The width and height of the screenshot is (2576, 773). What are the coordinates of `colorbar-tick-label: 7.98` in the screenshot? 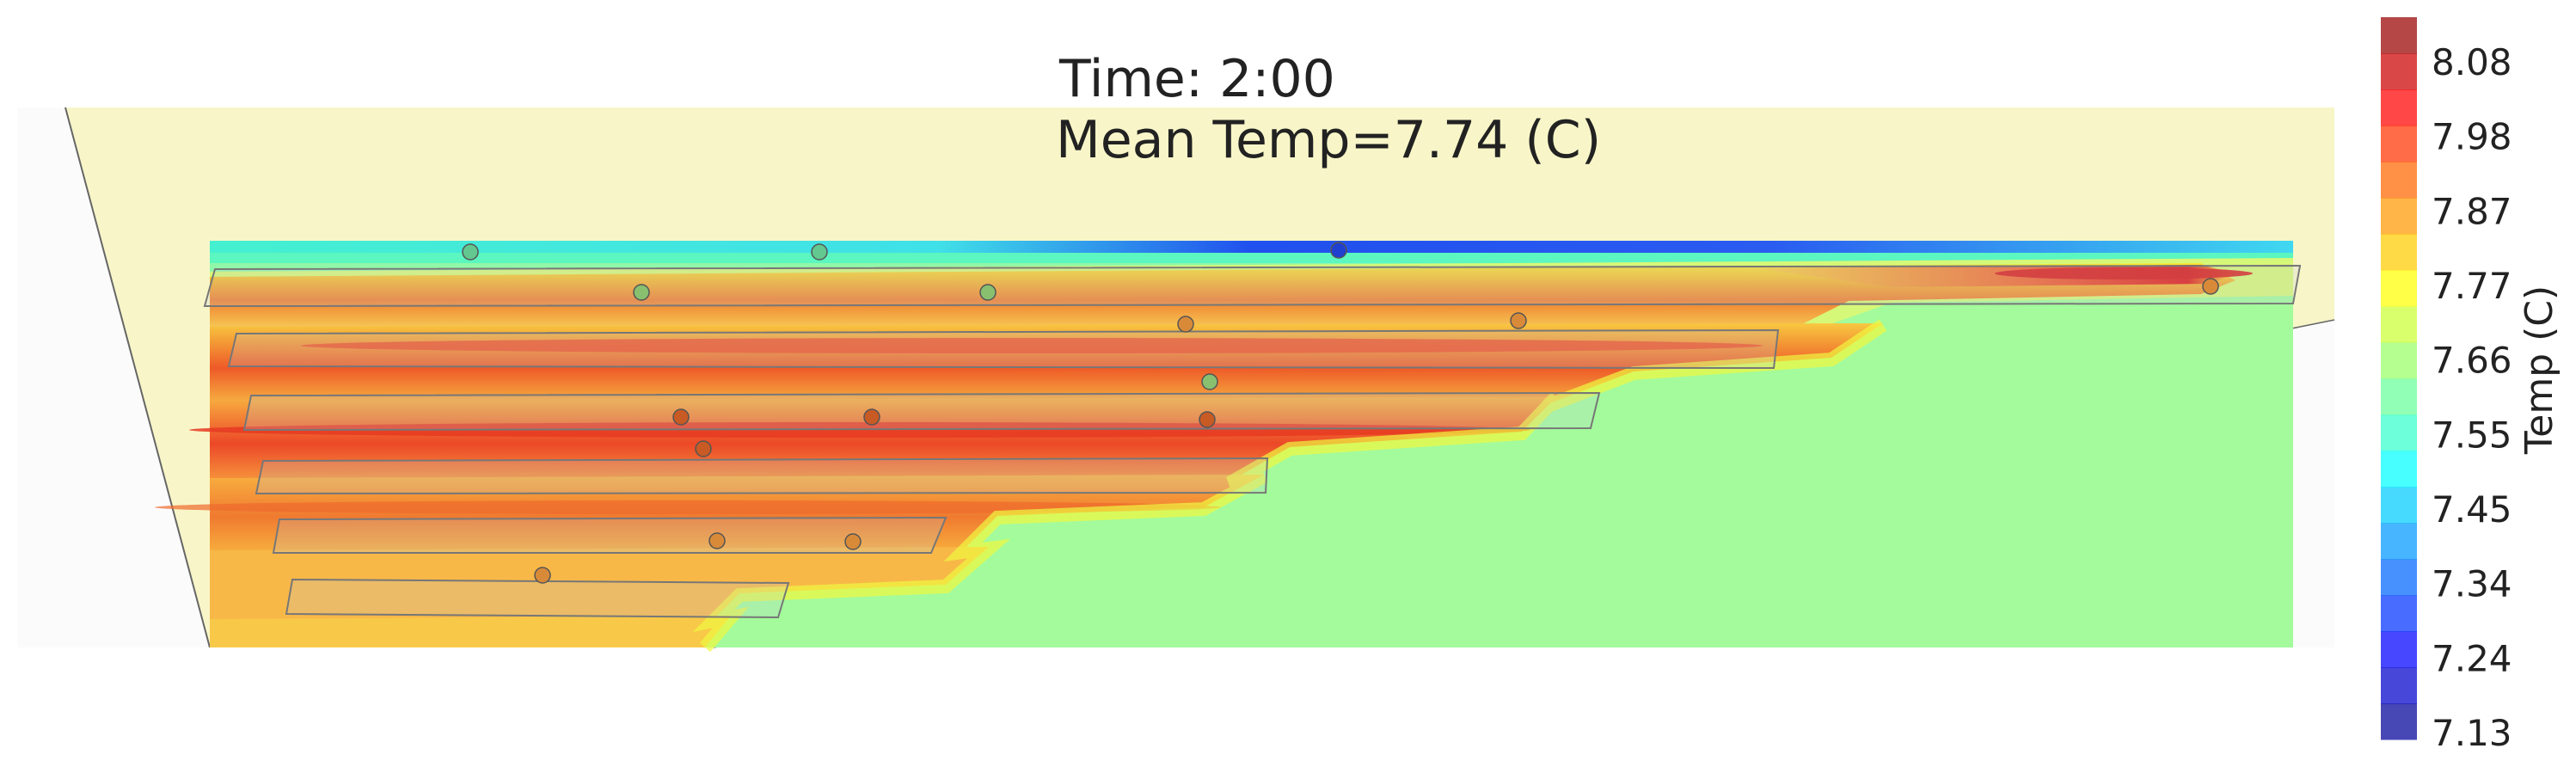 It's located at (2472, 137).